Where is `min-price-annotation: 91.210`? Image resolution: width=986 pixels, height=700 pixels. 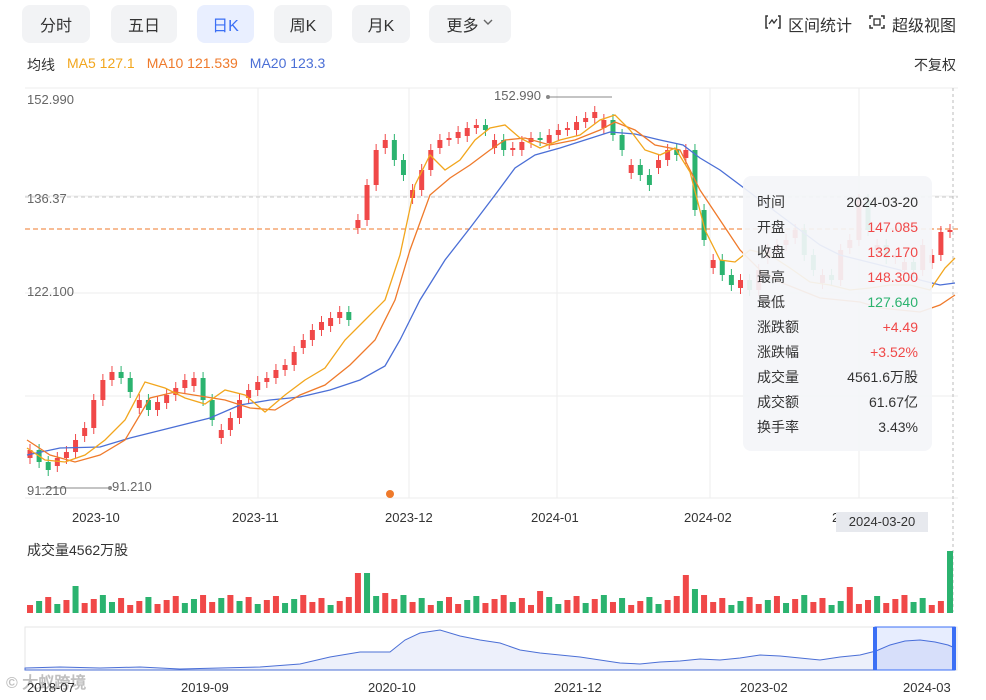
min-price-annotation: 91.210 is located at coordinates (132, 486).